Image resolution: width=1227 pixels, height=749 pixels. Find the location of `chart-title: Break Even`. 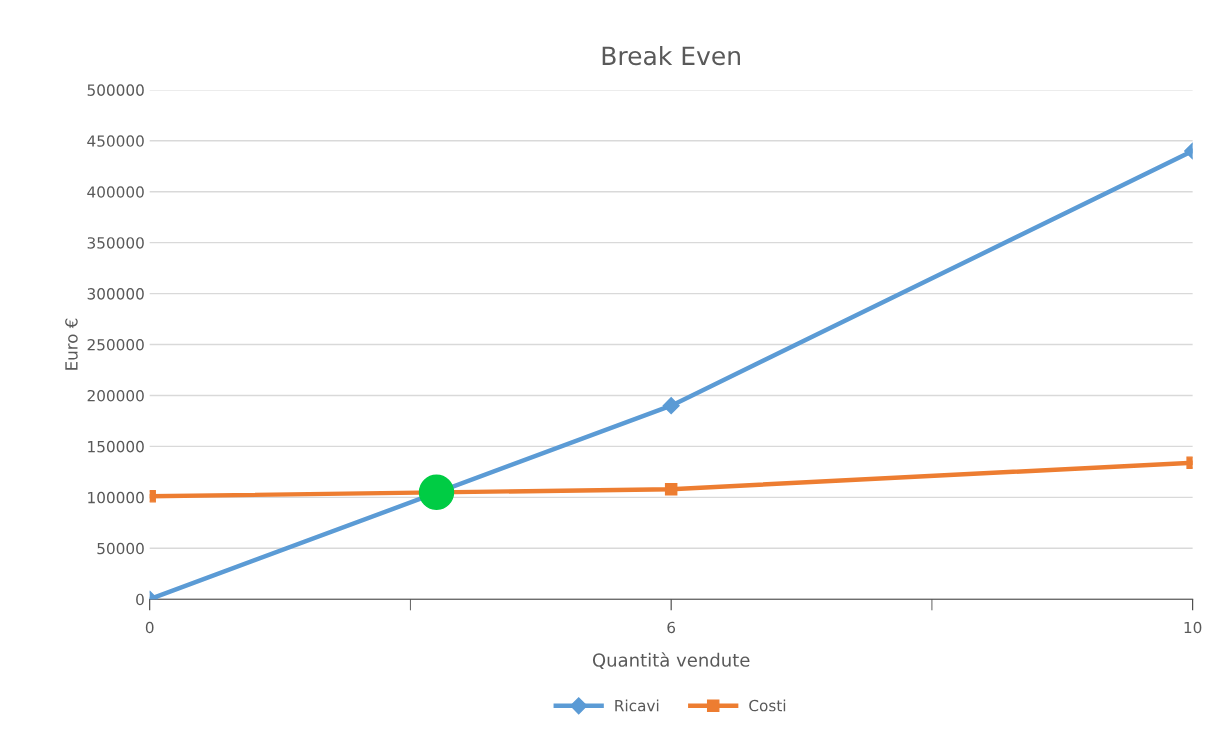

chart-title: Break Even is located at coordinates (671, 55).